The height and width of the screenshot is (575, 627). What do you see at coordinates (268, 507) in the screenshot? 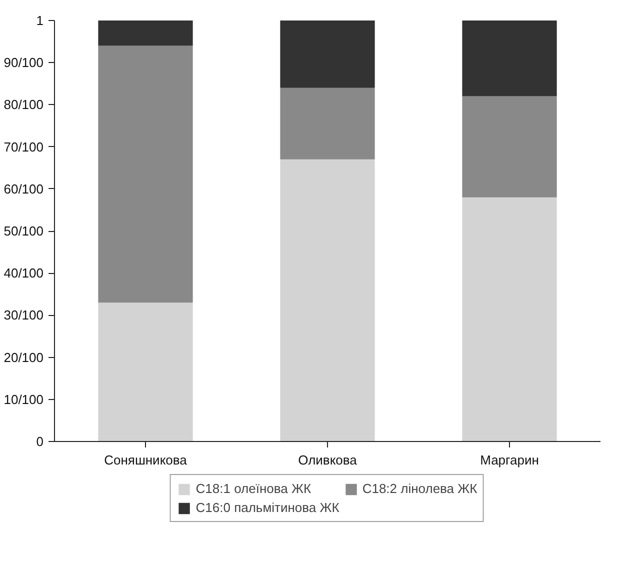
I see `legend-label: C16:0 пальмітинова ЖК` at bounding box center [268, 507].